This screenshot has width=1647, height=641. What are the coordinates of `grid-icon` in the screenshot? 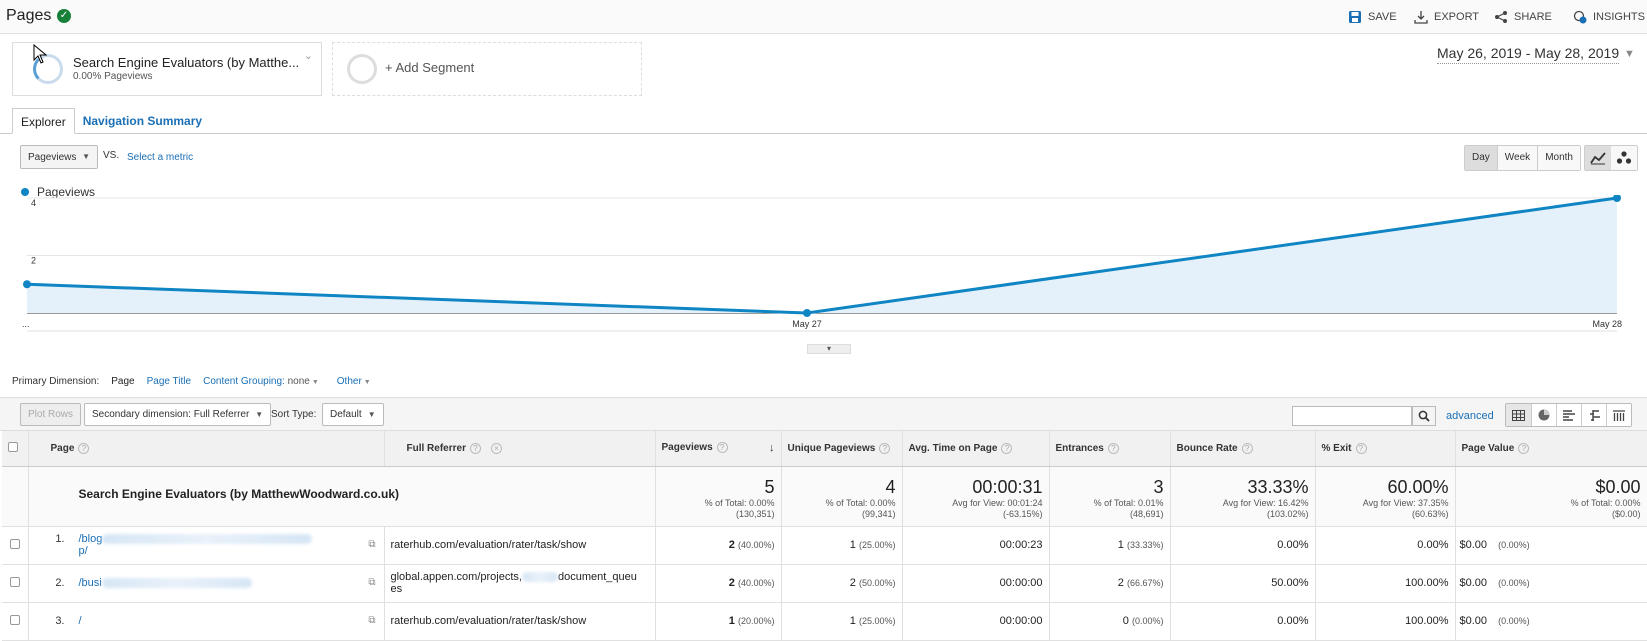 It's located at (1518, 415).